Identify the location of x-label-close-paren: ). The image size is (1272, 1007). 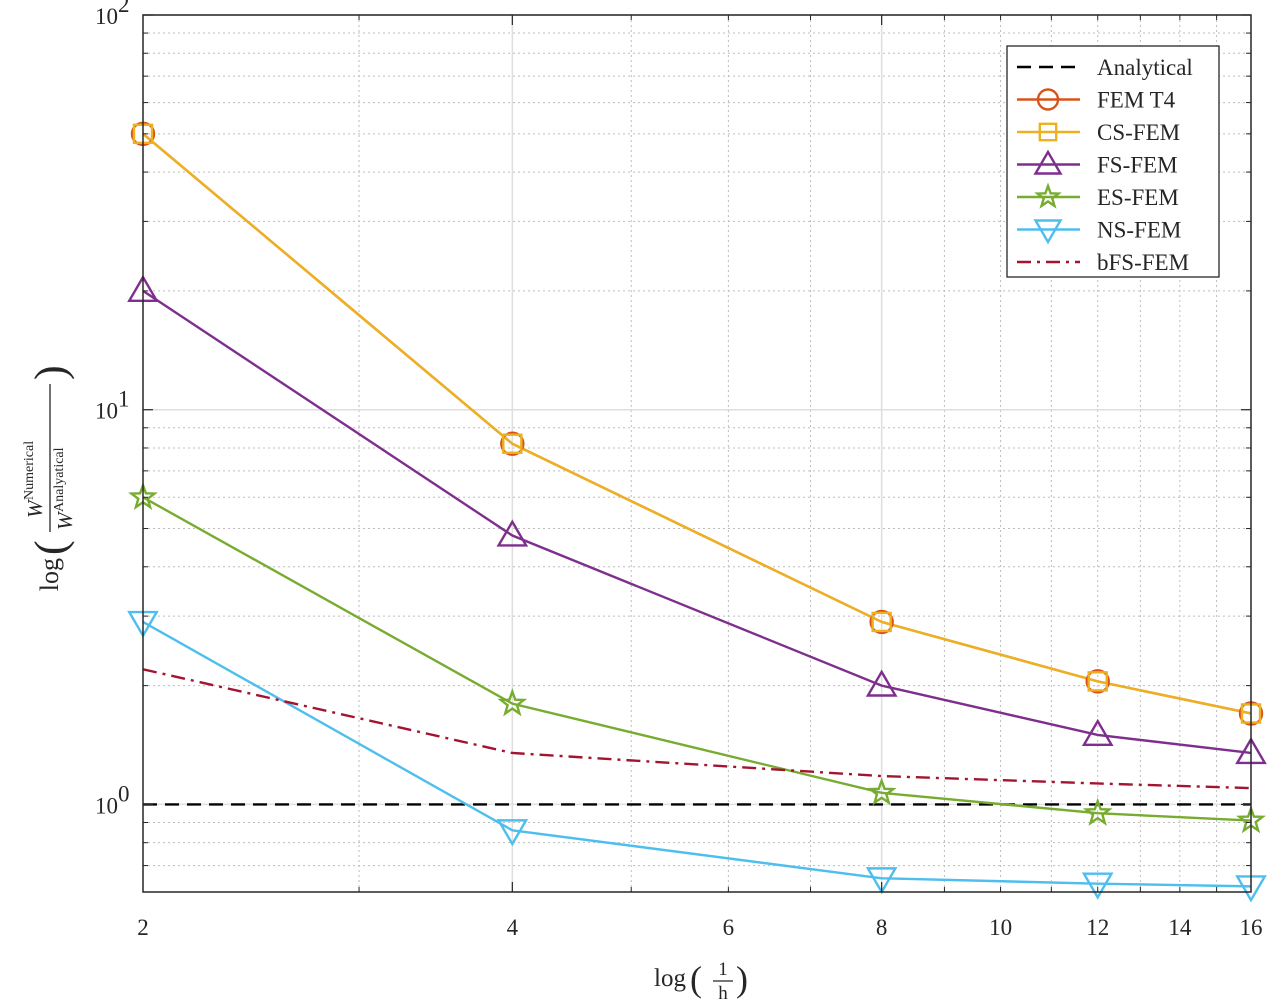
(742, 979).